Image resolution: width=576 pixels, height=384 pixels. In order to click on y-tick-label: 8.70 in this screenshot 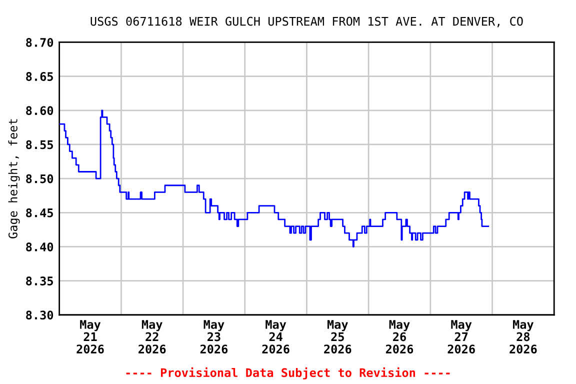, I will do `click(40, 42)`.